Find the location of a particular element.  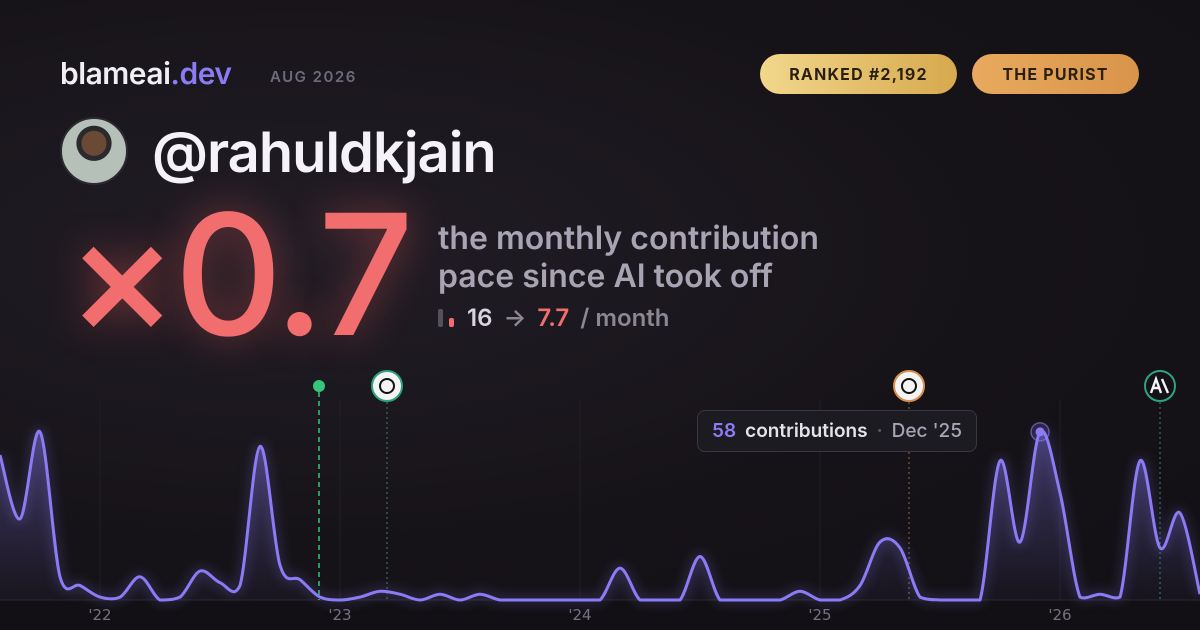

avatar is located at coordinates (94, 151).